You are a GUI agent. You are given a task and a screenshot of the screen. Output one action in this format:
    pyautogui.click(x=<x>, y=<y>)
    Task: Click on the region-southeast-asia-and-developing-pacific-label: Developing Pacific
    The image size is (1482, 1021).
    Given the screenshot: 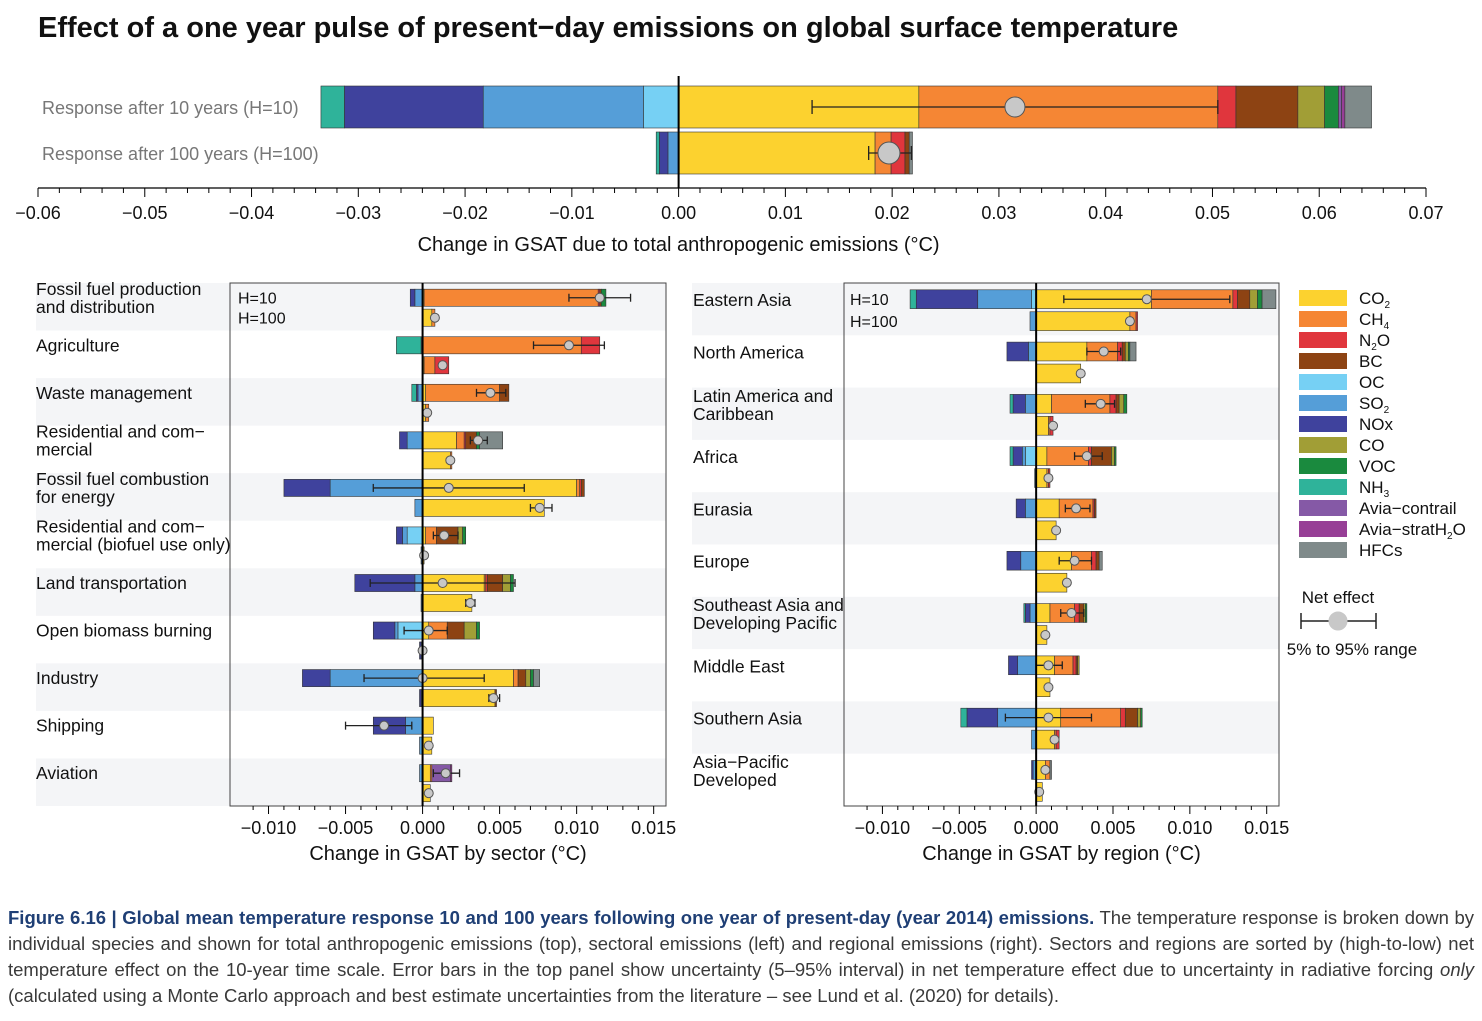 What is the action you would take?
    pyautogui.click(x=765, y=623)
    